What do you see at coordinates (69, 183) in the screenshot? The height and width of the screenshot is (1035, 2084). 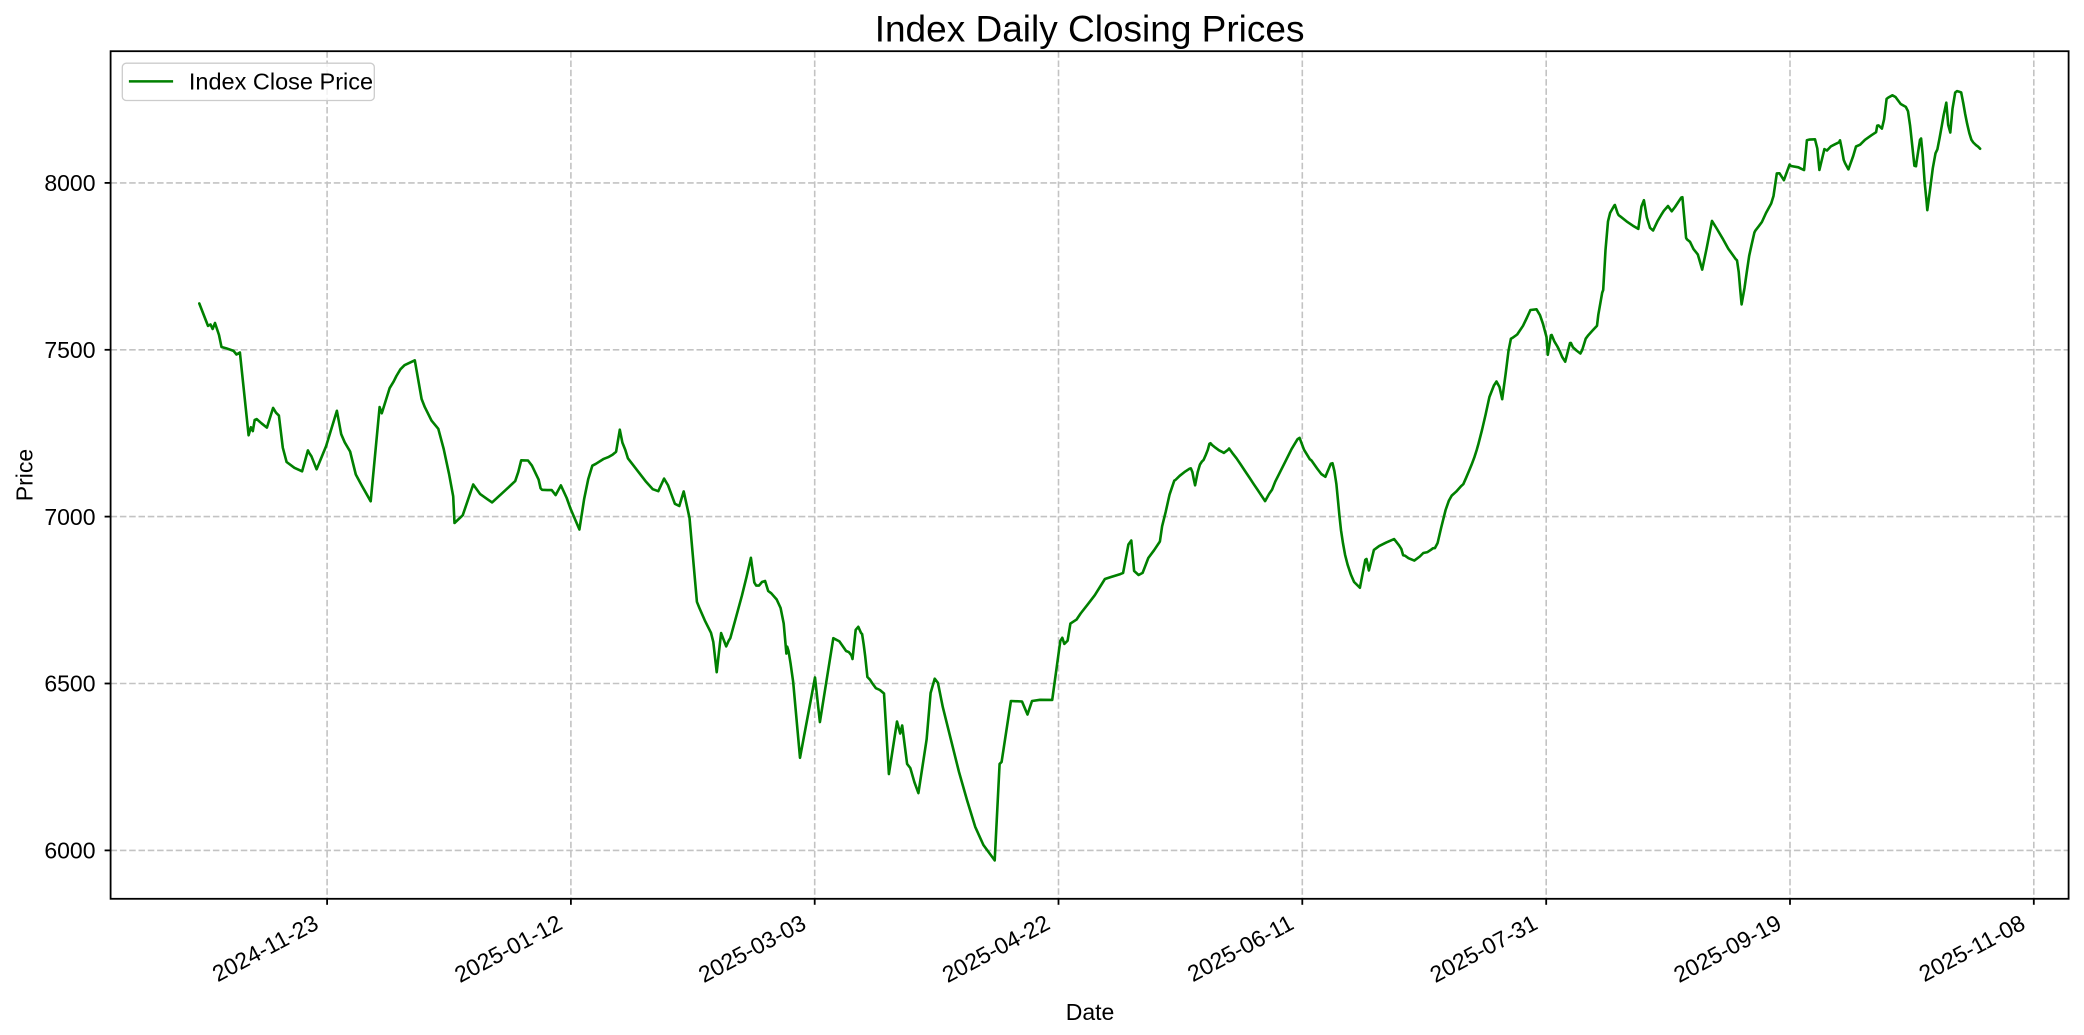 I see `svg-text: 8000` at bounding box center [69, 183].